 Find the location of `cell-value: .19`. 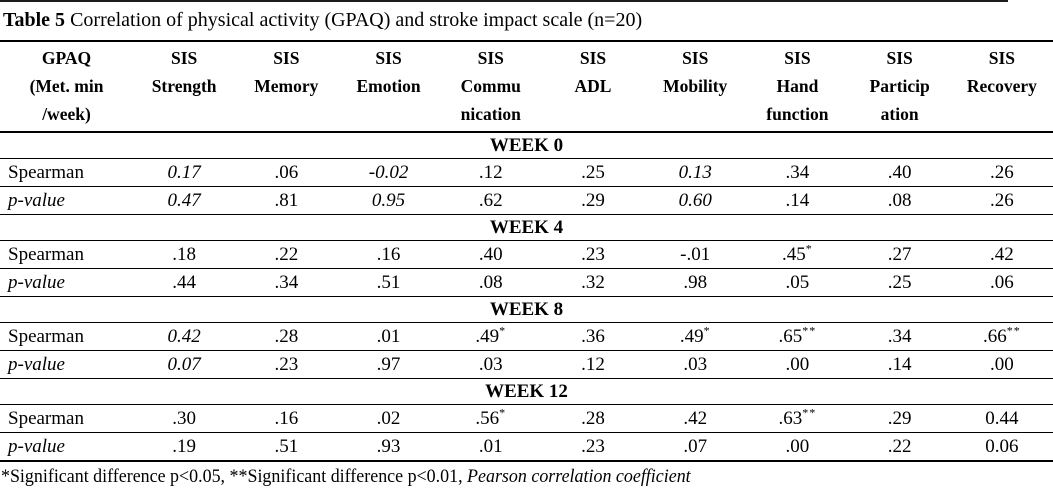

cell-value: .19 is located at coordinates (184, 446).